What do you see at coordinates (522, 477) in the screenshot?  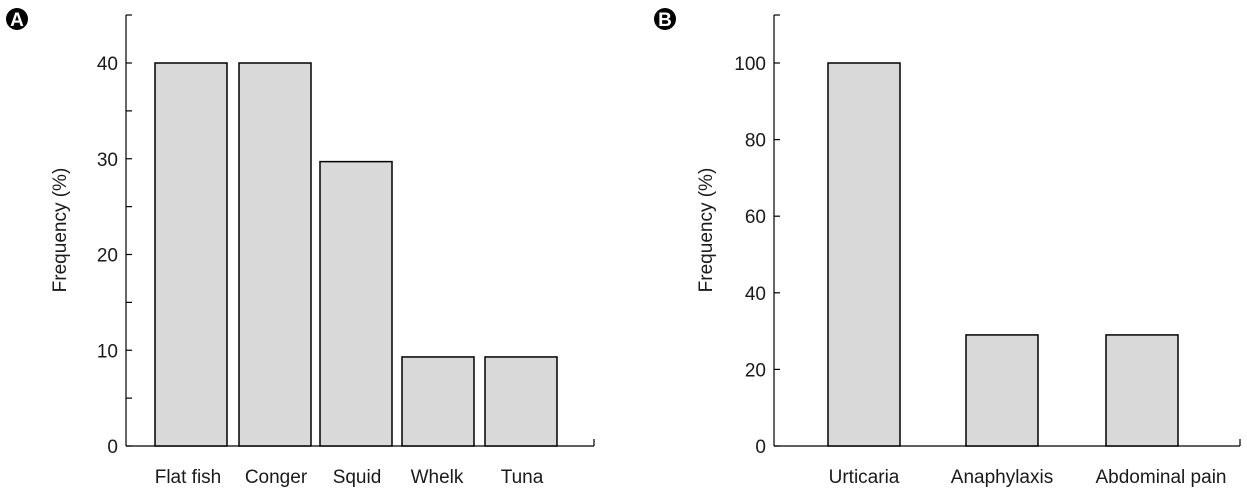 I see `x-category-label: Tuna` at bounding box center [522, 477].